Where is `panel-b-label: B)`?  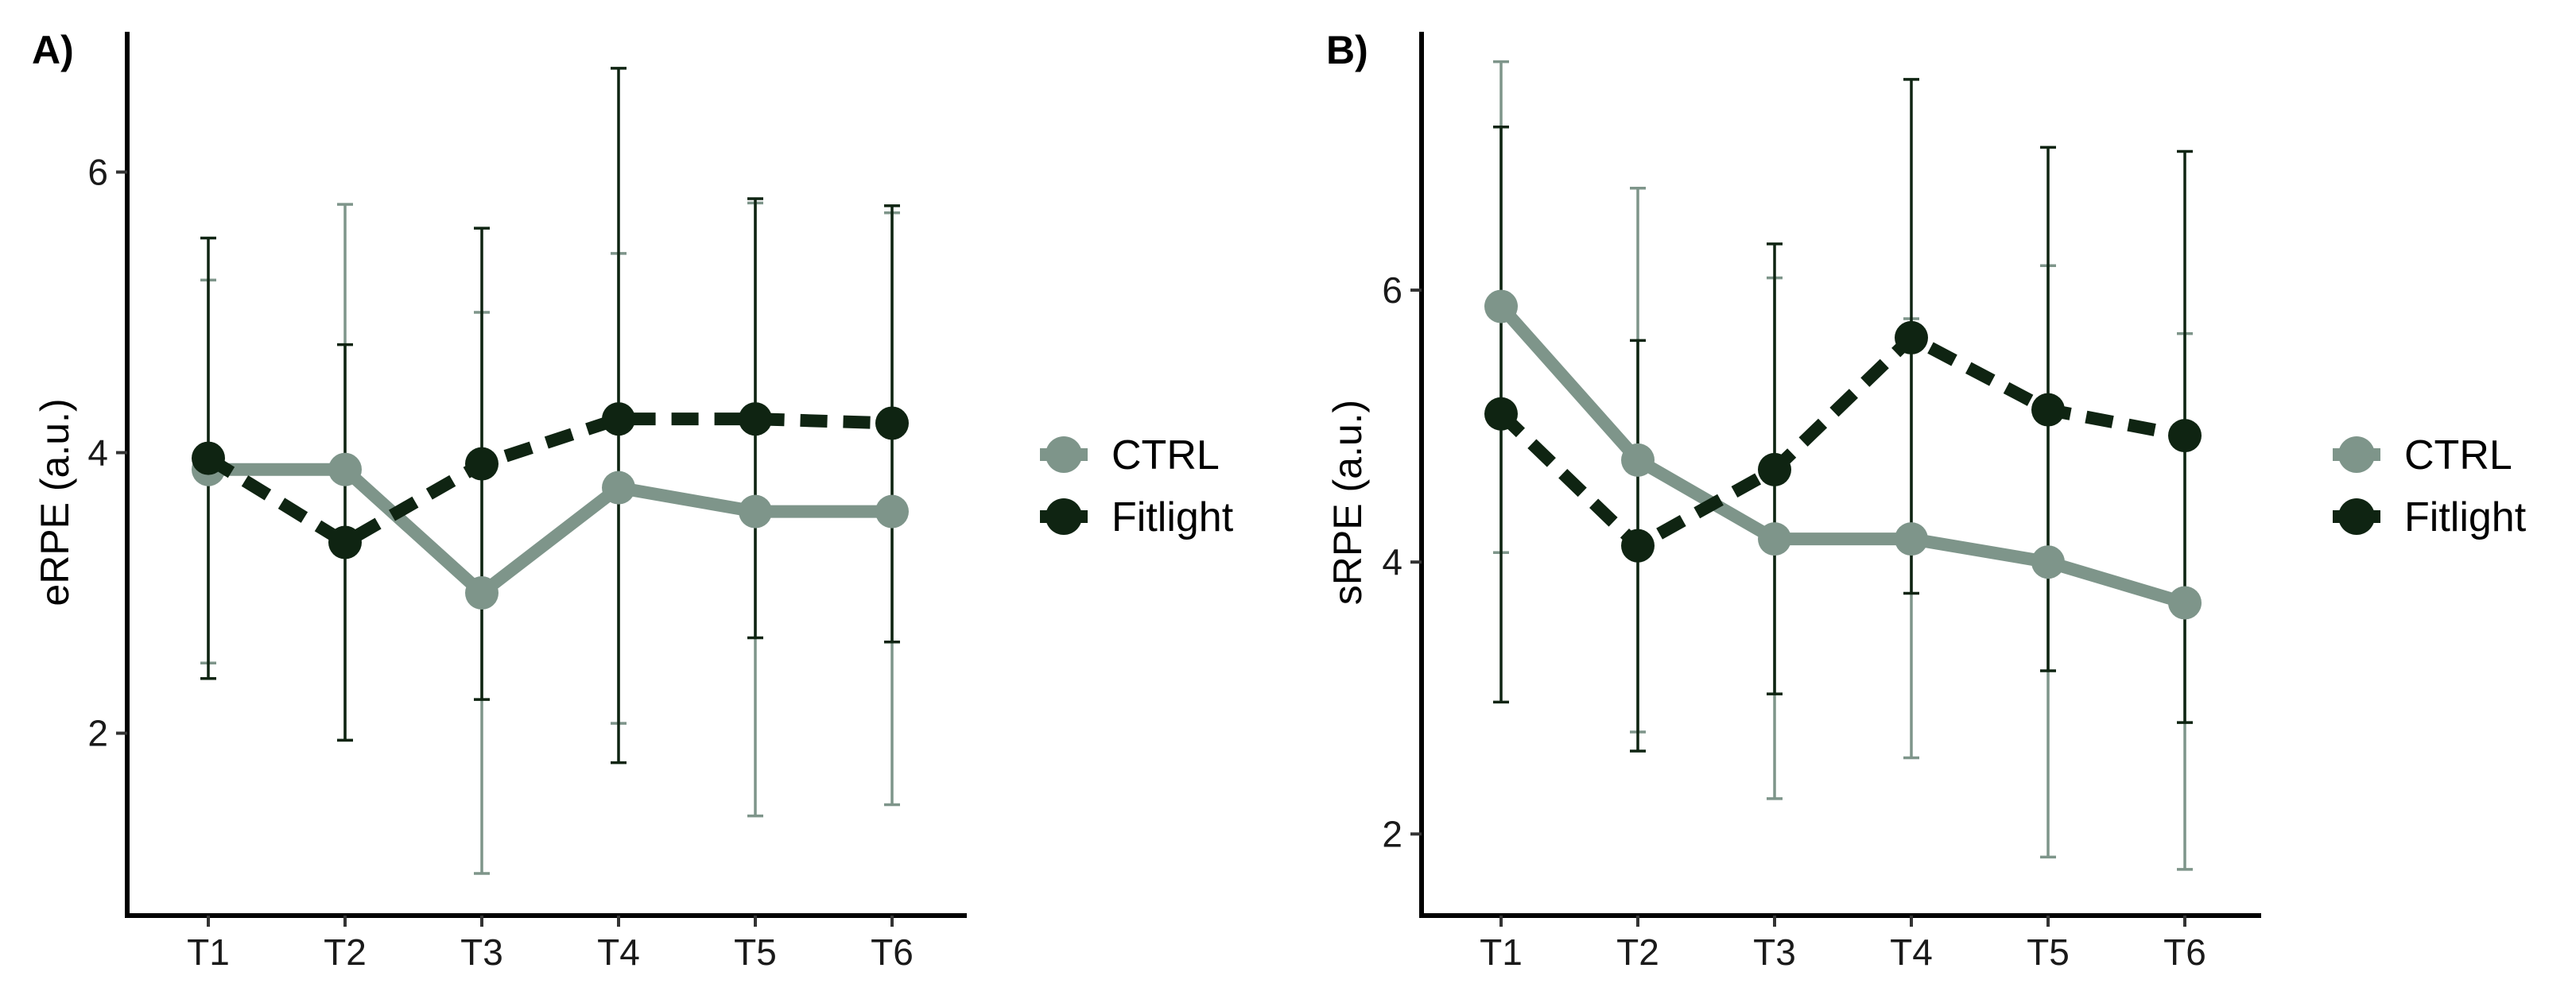
panel-b-label: B) is located at coordinates (1347, 50).